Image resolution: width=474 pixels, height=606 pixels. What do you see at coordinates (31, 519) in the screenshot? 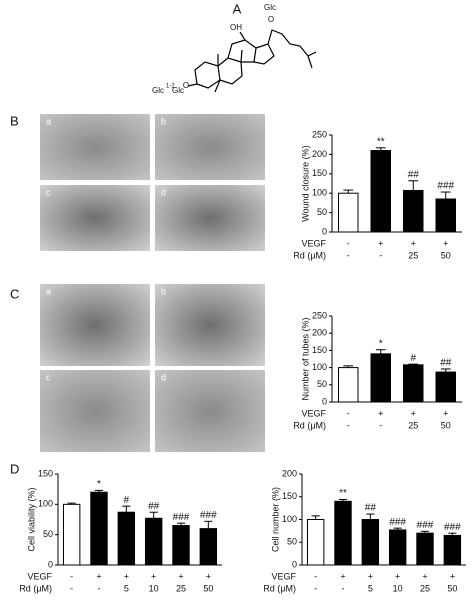
I see `y-axis-label: Cell viability (%)` at bounding box center [31, 519].